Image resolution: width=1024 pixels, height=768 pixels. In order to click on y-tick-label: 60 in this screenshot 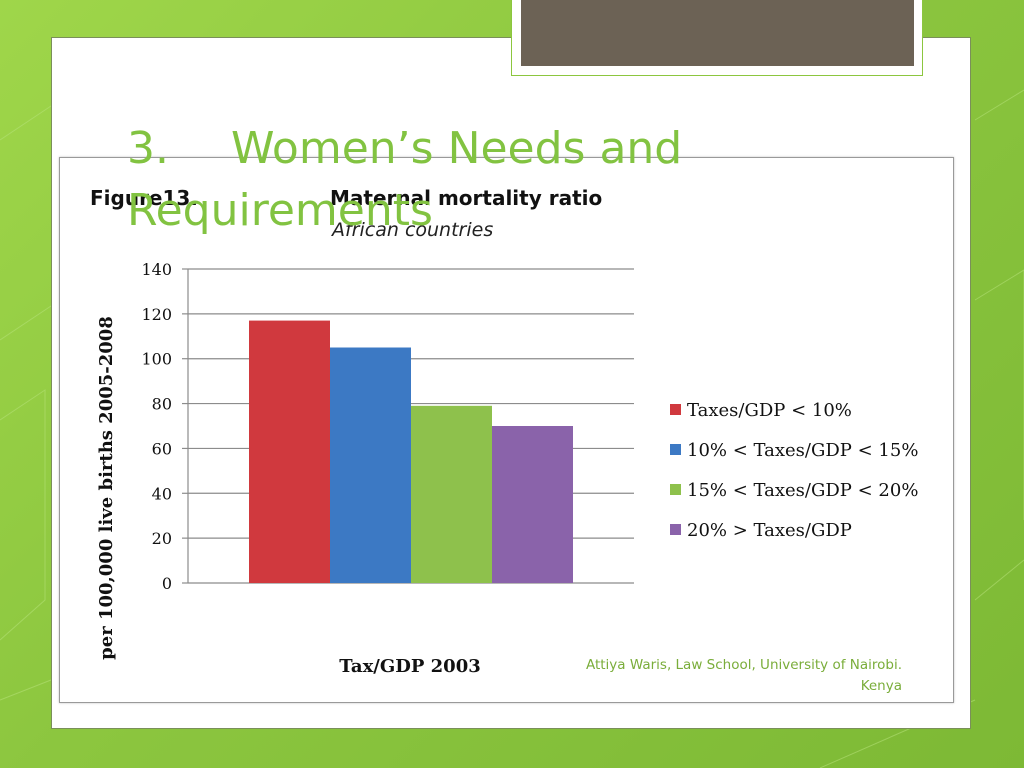, I will do `click(162, 448)`.